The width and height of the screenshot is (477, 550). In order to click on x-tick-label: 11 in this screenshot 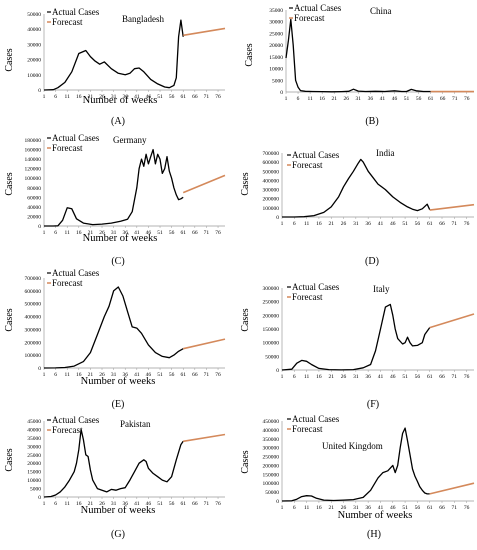, I will do `click(68, 233)`.